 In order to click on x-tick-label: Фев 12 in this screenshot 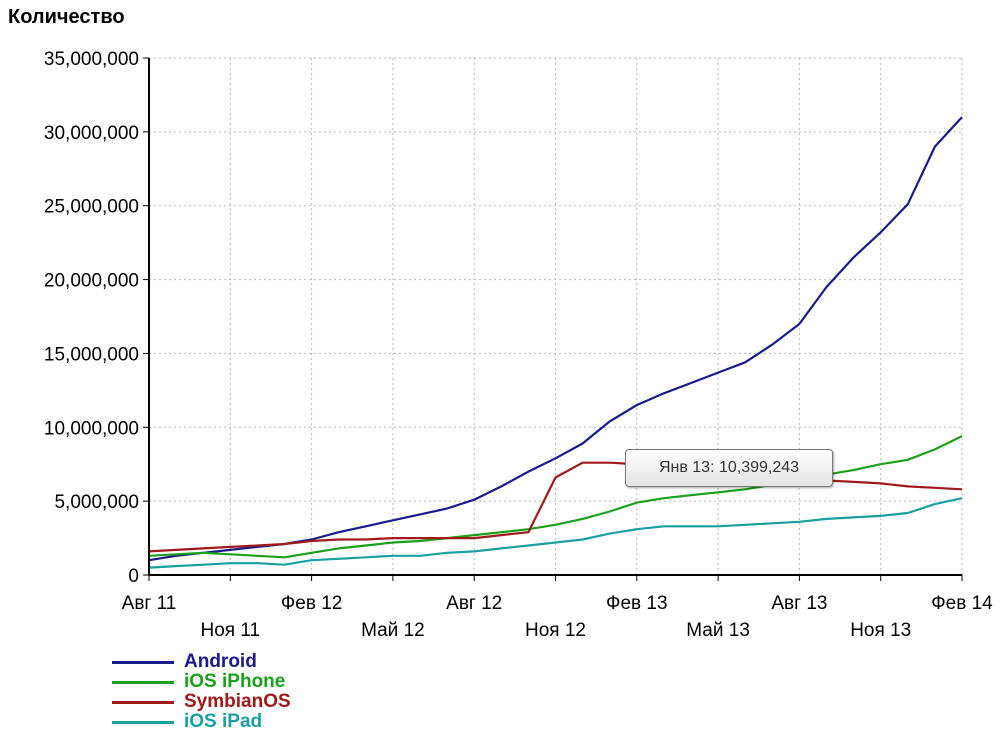, I will do `click(312, 603)`.